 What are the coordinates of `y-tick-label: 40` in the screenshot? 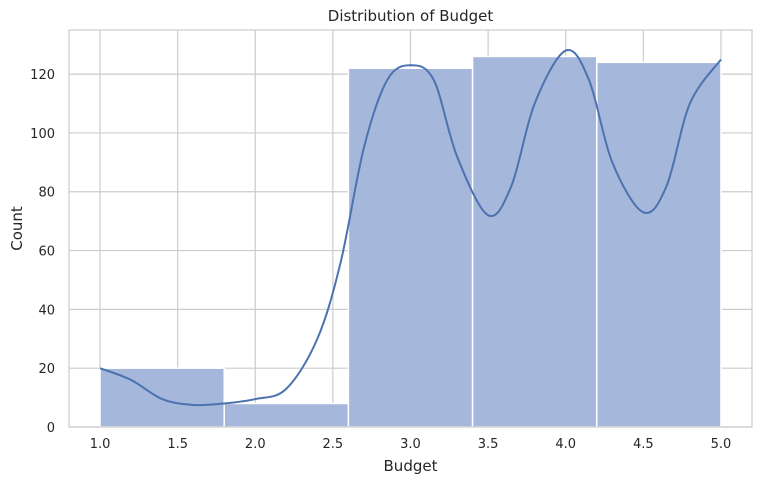 It's located at (46, 310).